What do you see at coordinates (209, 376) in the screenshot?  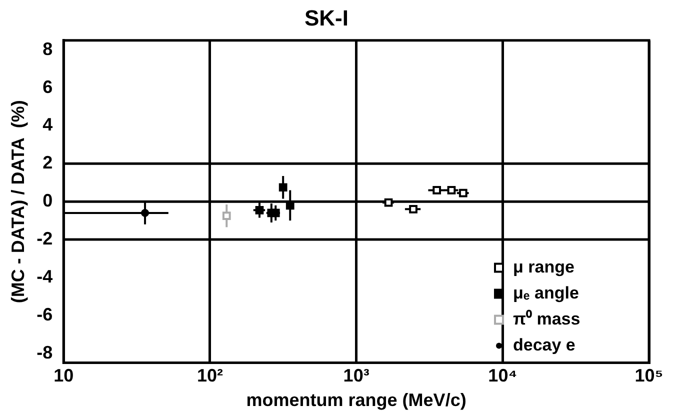 I see `x-tick-label: 10²` at bounding box center [209, 376].